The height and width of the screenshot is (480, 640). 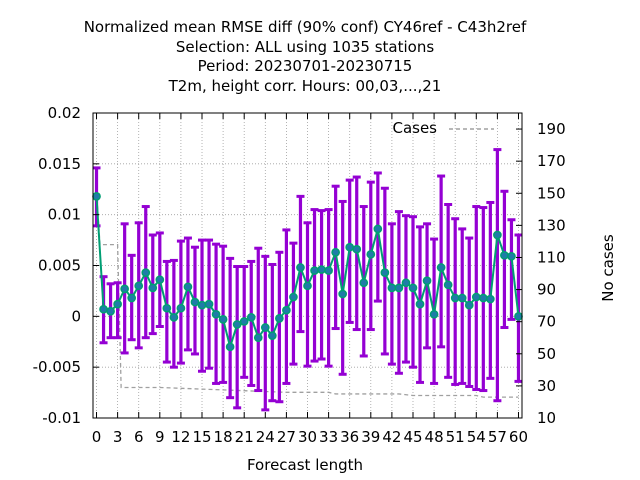 What do you see at coordinates (97, 437) in the screenshot?
I see `x-tick-label: 0` at bounding box center [97, 437].